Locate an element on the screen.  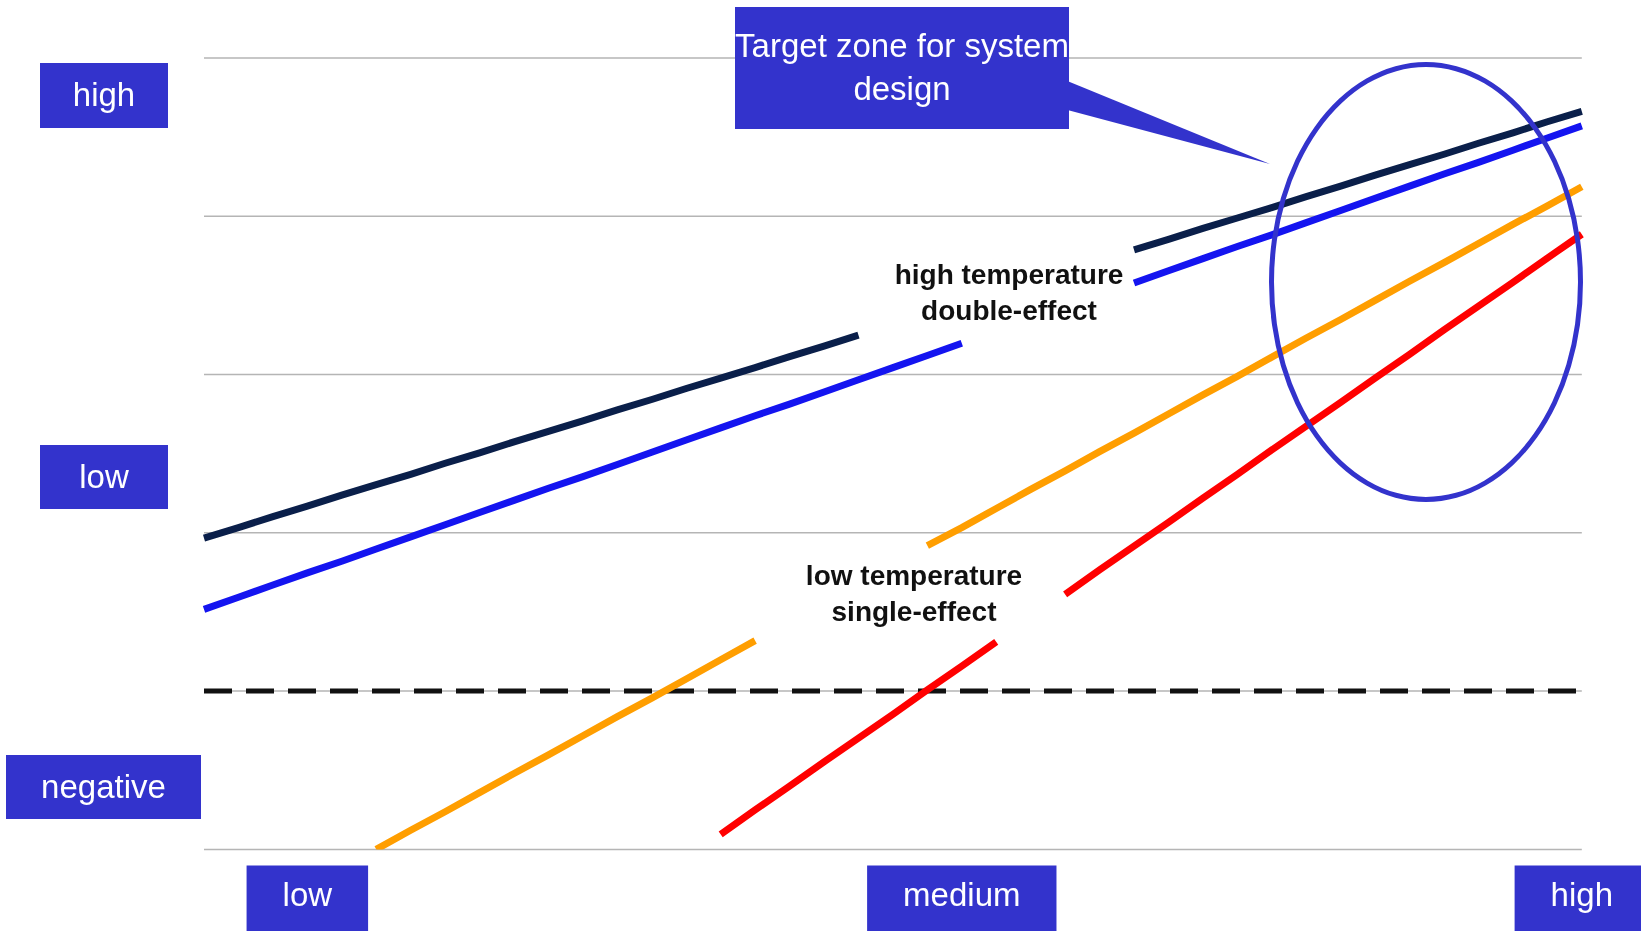
text: low is located at coordinates (104, 477).